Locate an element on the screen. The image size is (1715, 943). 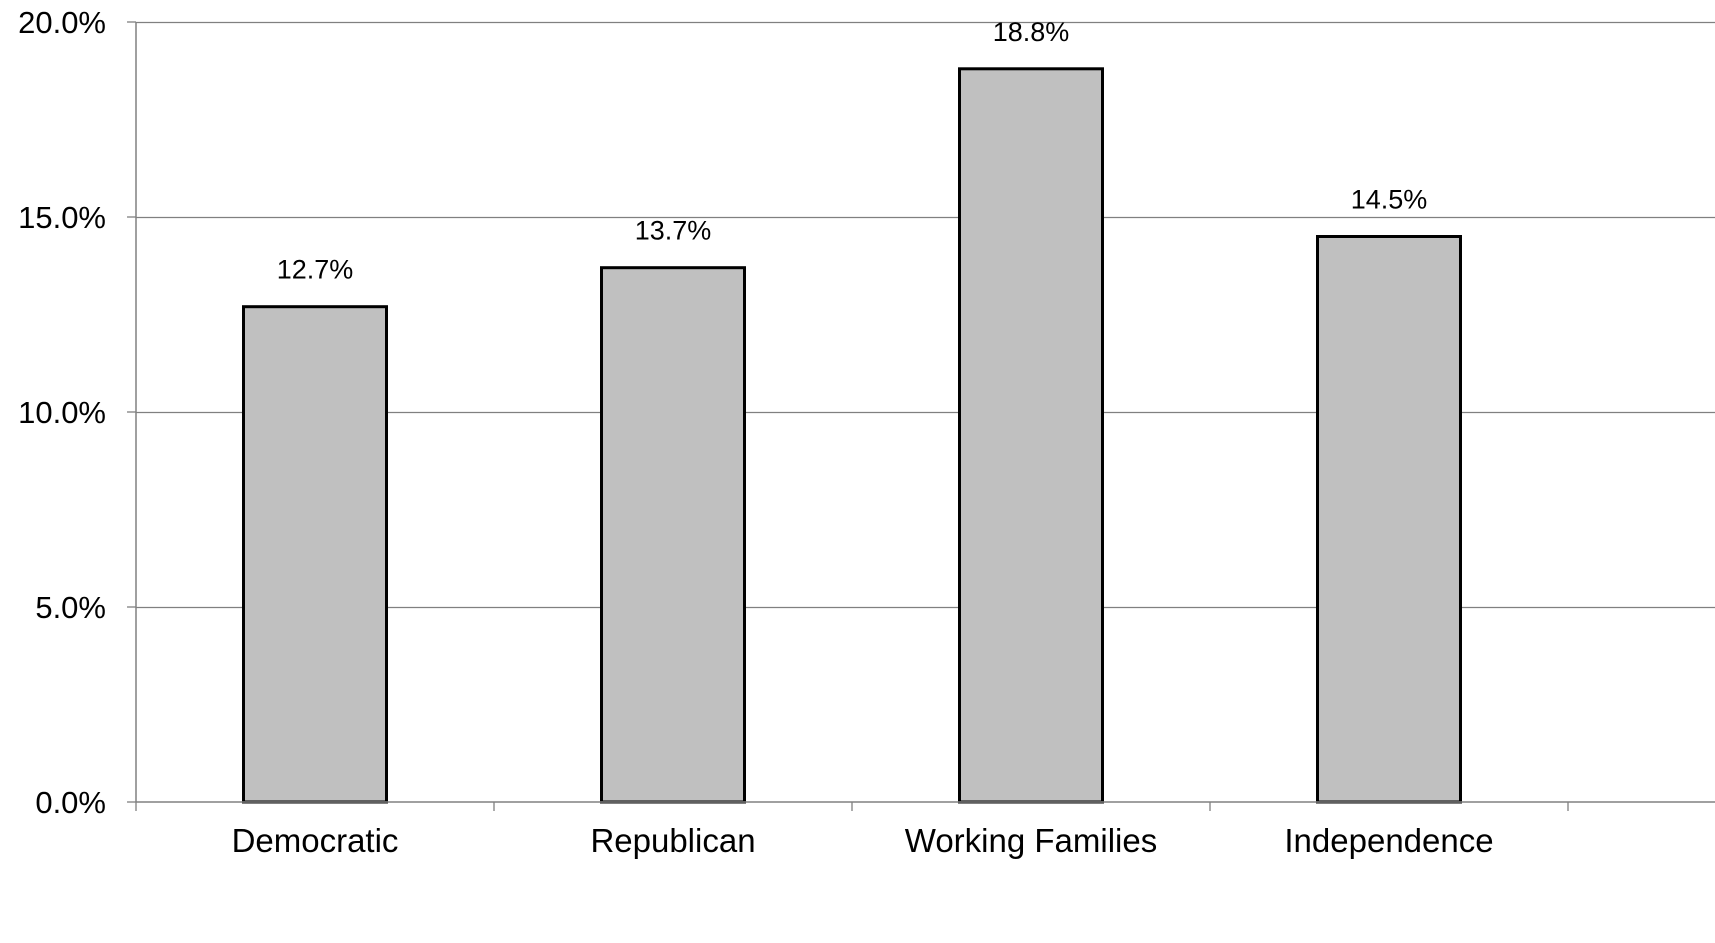
data-label: 18.8% is located at coordinates (1031, 32).